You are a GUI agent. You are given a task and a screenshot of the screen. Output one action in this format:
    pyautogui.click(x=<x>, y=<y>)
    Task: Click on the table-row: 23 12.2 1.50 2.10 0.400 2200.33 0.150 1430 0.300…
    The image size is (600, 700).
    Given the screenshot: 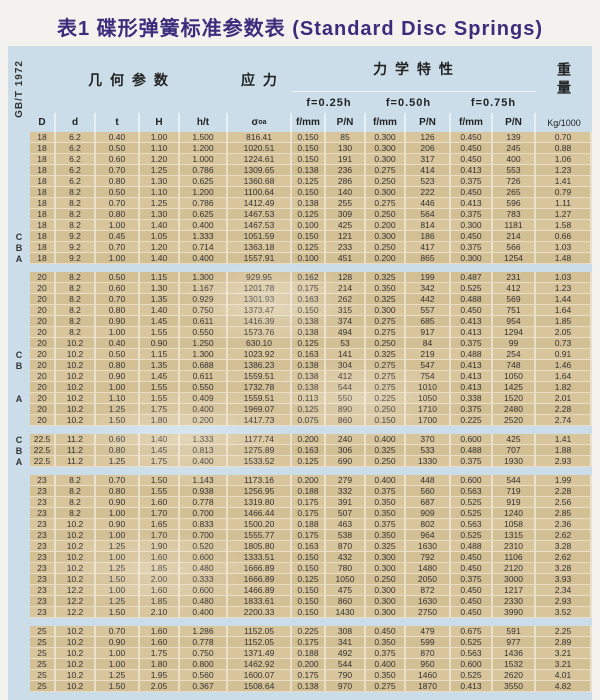 What is the action you would take?
    pyautogui.click(x=300, y=612)
    